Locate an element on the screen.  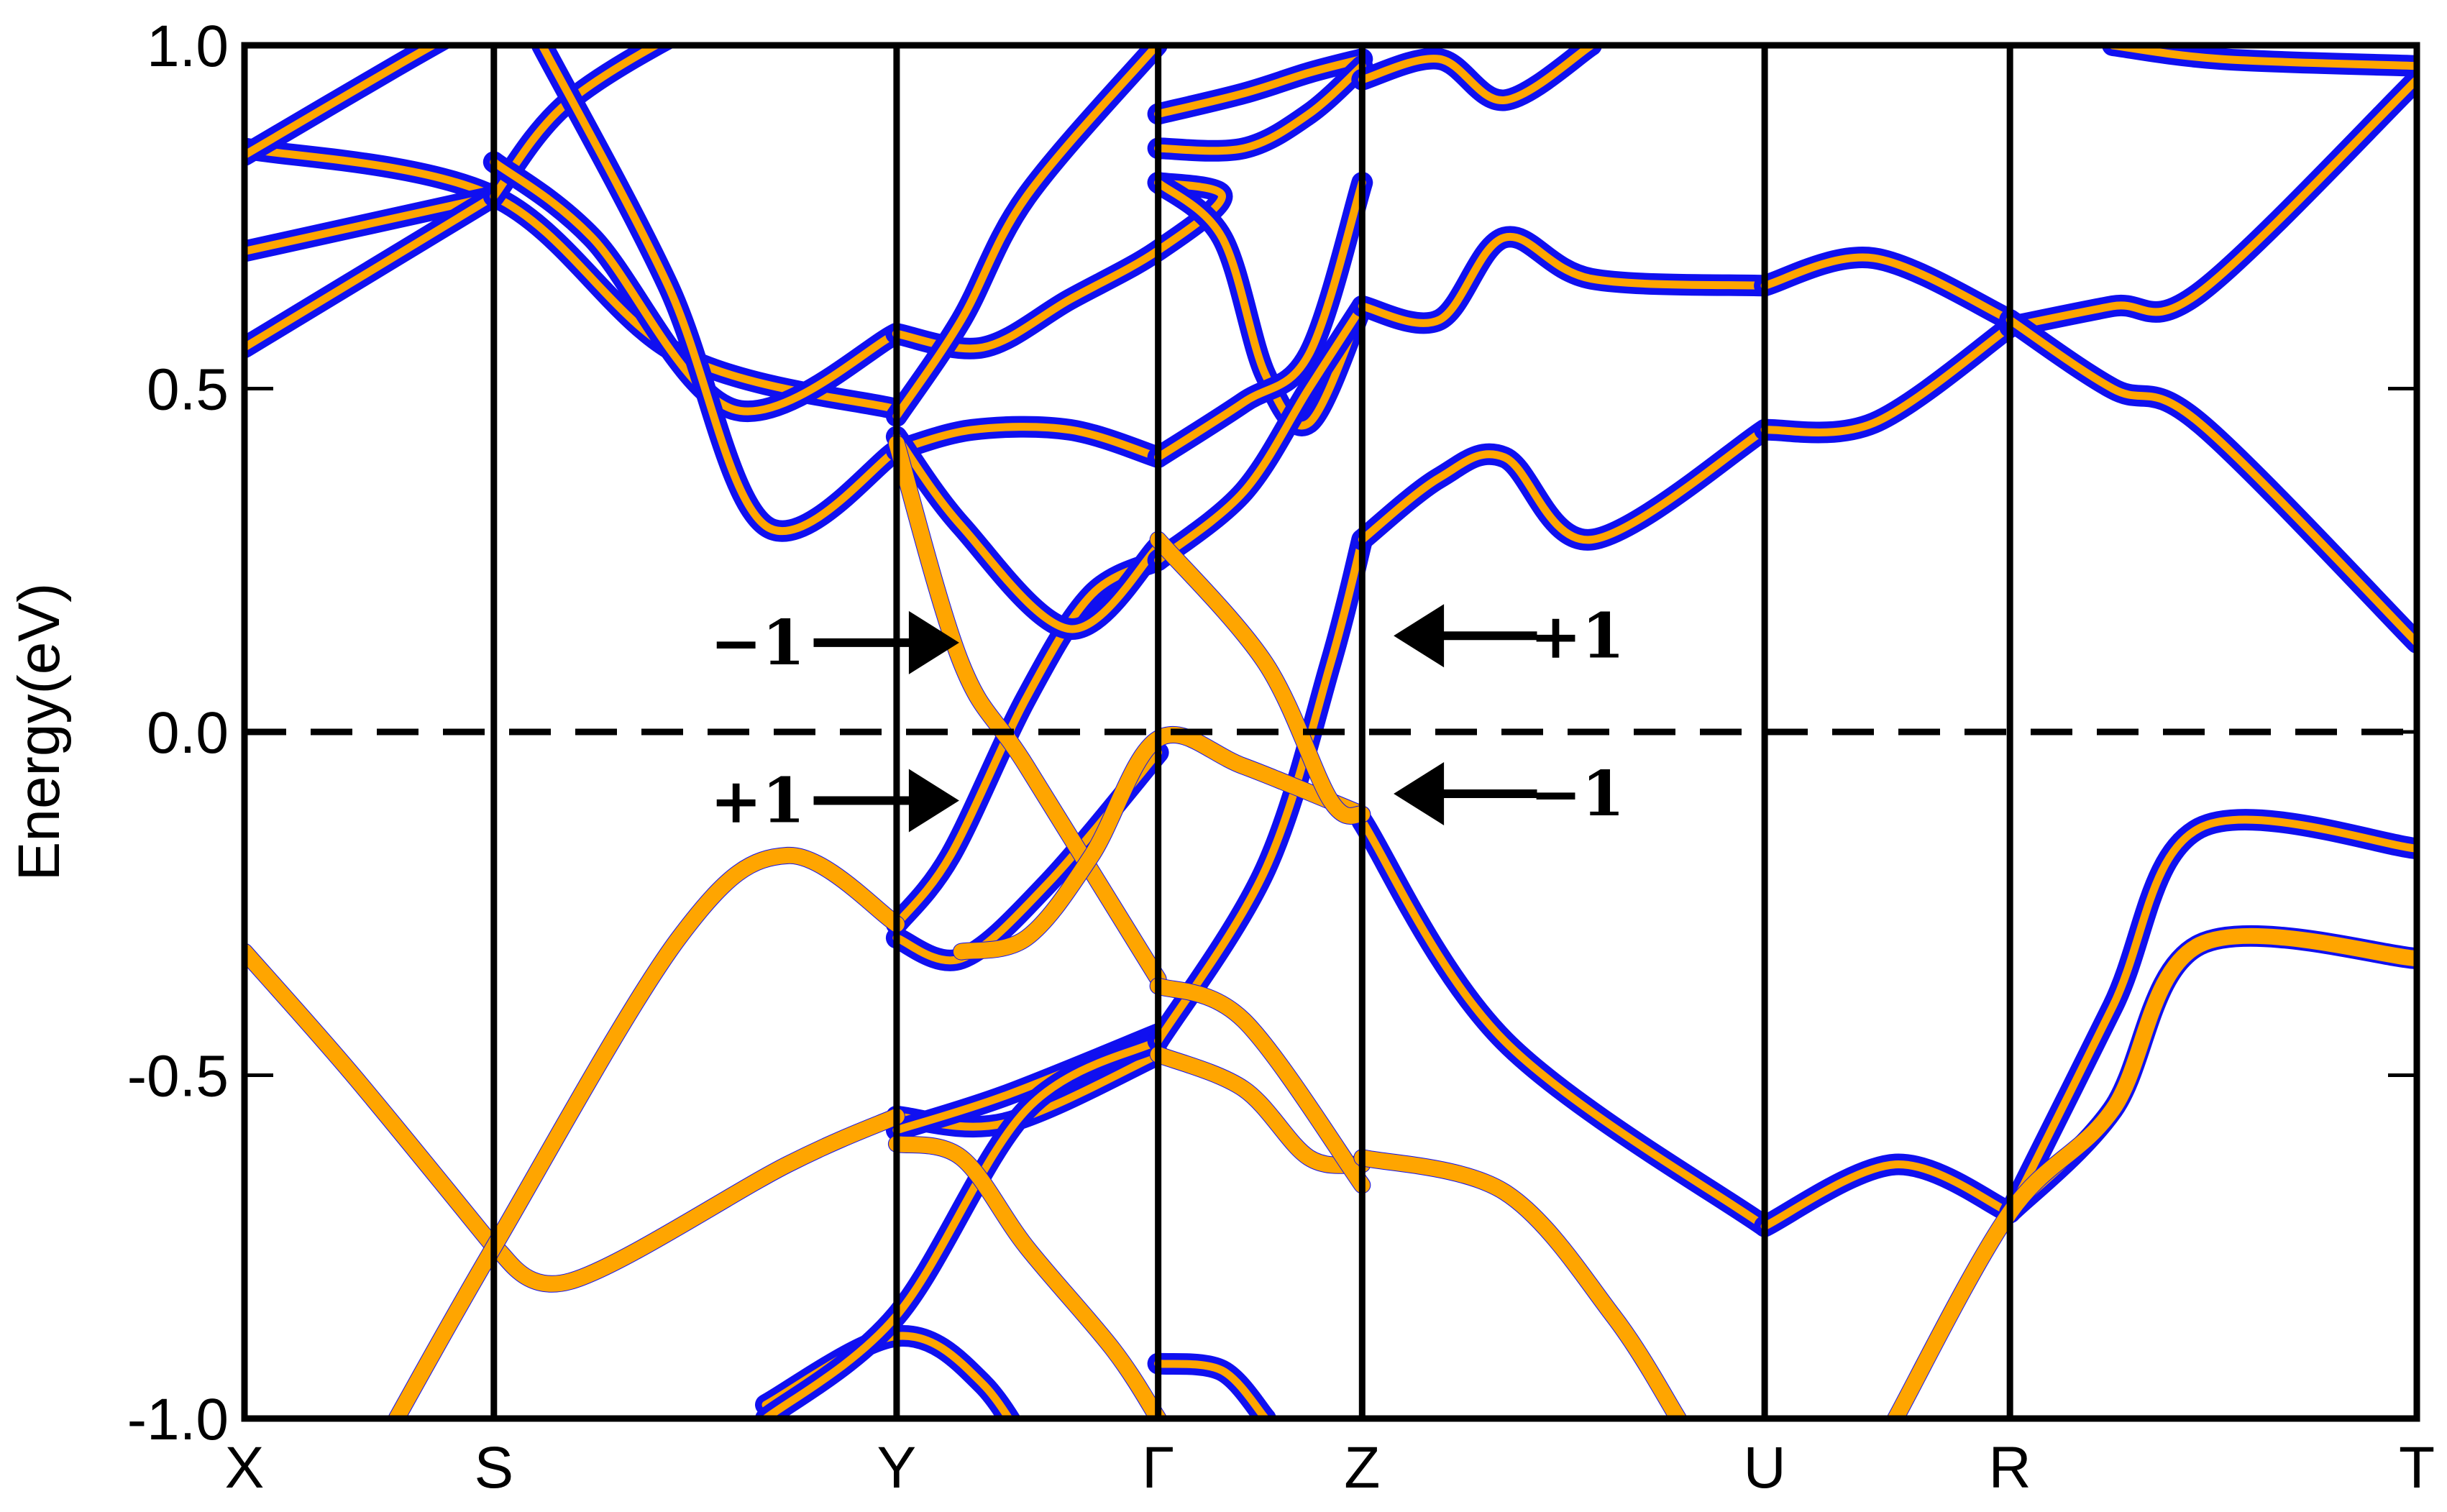
xtick-label-2: Y is located at coordinates (897, 1467).